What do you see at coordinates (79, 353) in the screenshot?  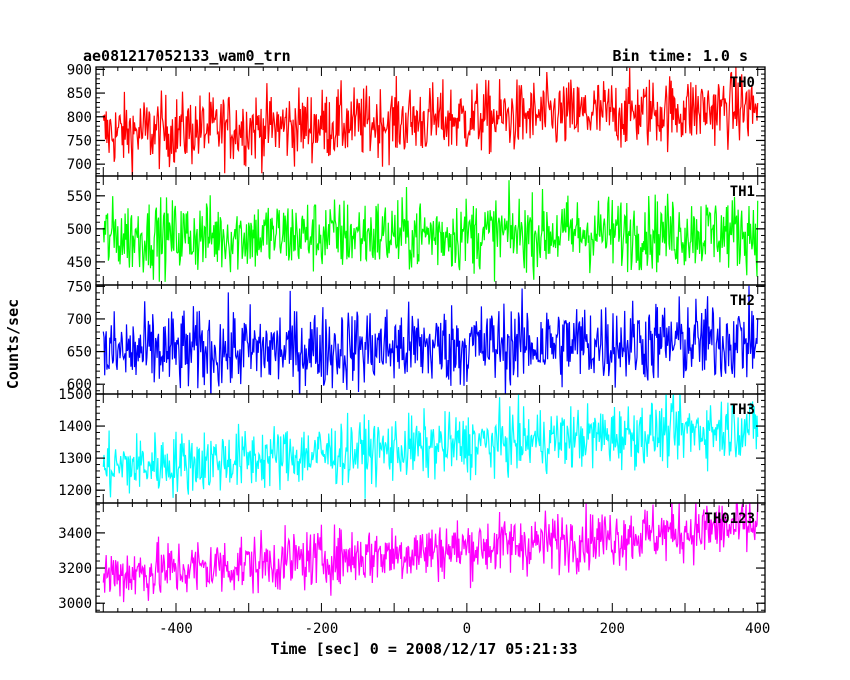 I see `y-tick-label: 650` at bounding box center [79, 353].